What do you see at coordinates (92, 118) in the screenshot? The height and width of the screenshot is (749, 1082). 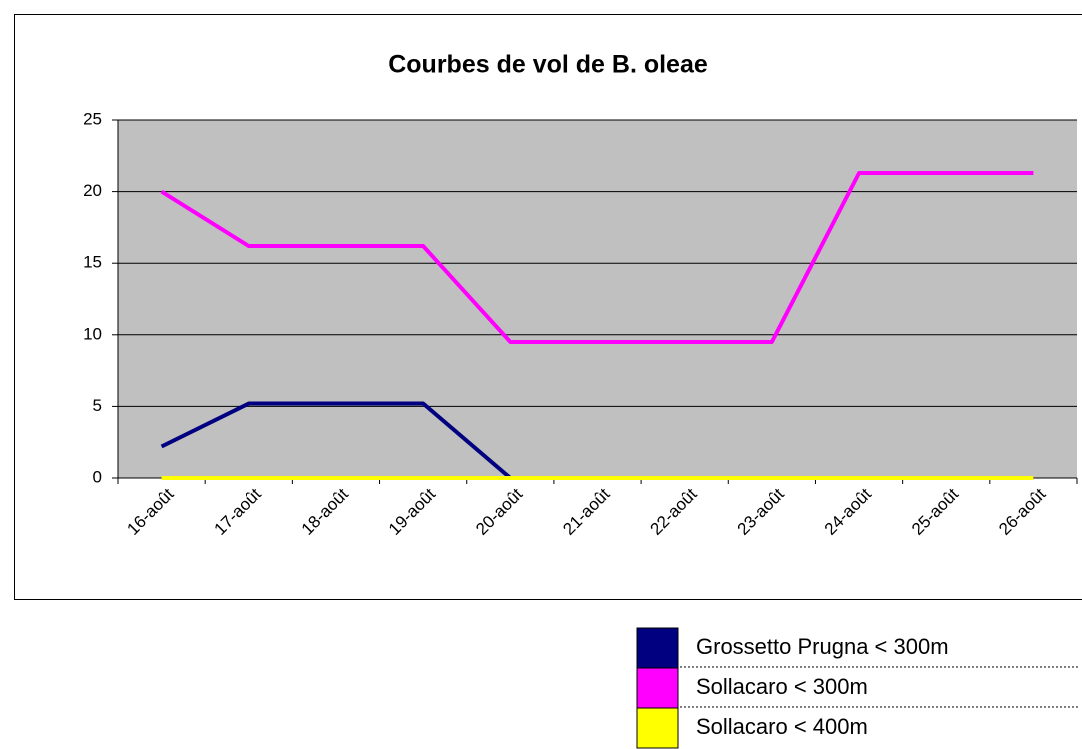 I see `y-tick-label: 25` at bounding box center [92, 118].